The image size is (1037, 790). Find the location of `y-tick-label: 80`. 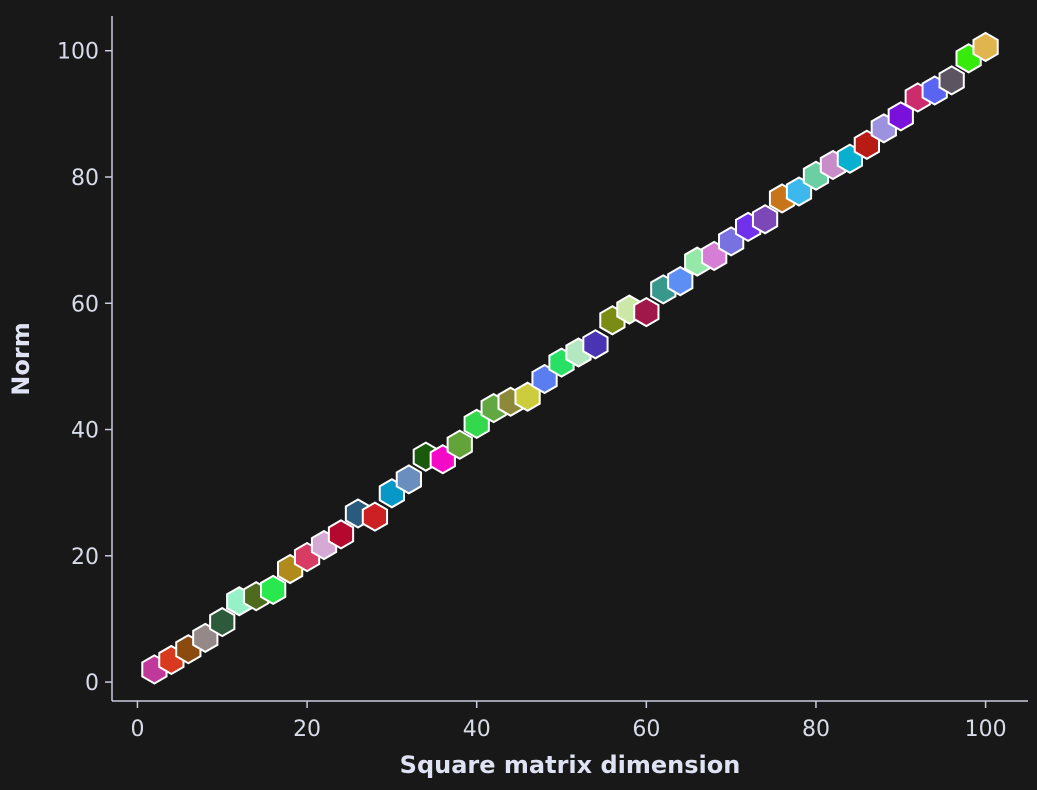

y-tick-label: 80 is located at coordinates (85, 178).